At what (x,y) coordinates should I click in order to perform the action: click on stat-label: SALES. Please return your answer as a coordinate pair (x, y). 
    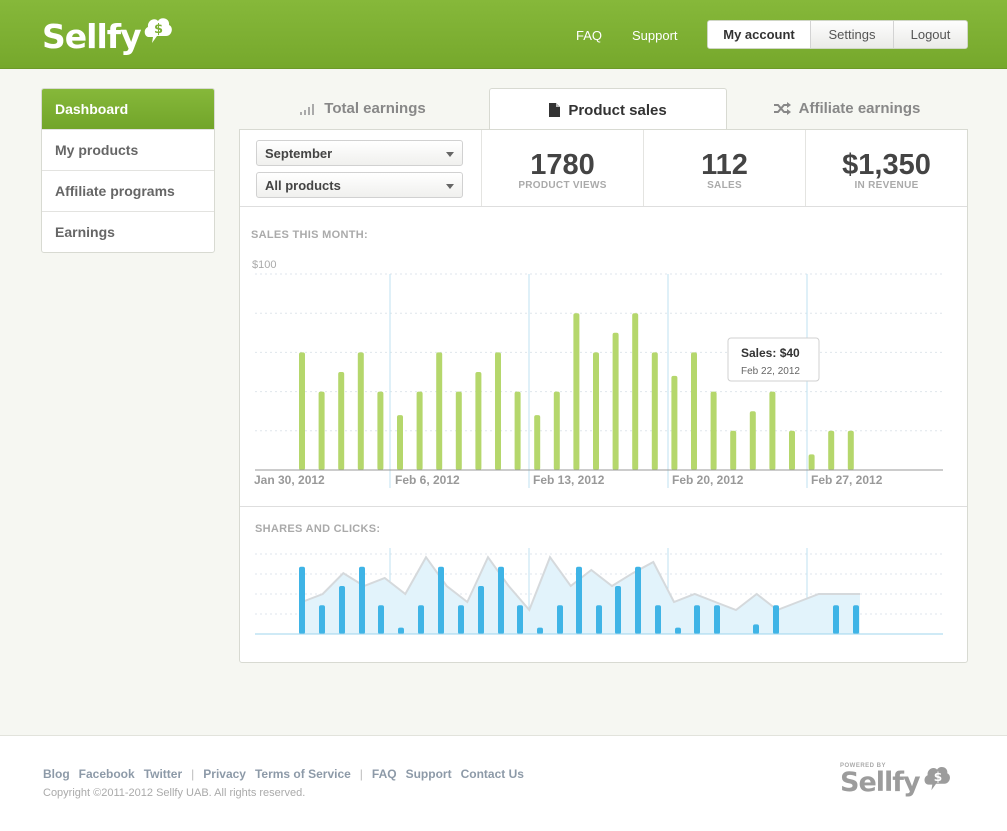
    Looking at the image, I should click on (724, 185).